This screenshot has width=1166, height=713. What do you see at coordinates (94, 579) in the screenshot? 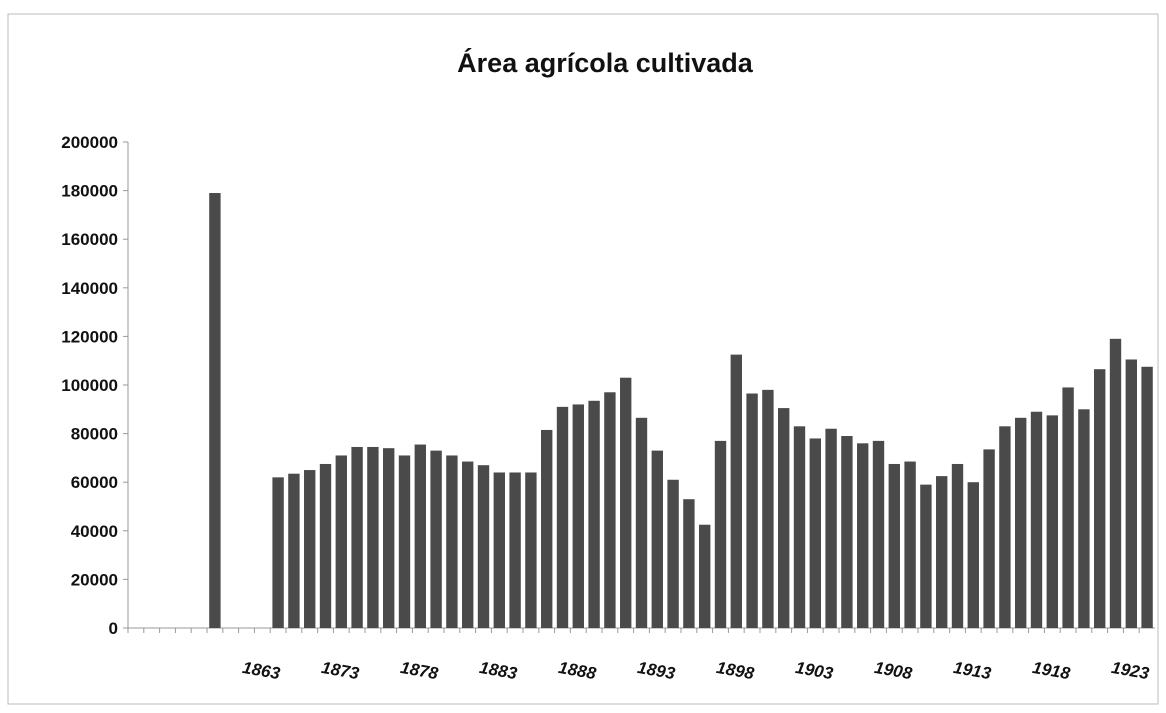
I see `y-tick-label: 20000` at bounding box center [94, 579].